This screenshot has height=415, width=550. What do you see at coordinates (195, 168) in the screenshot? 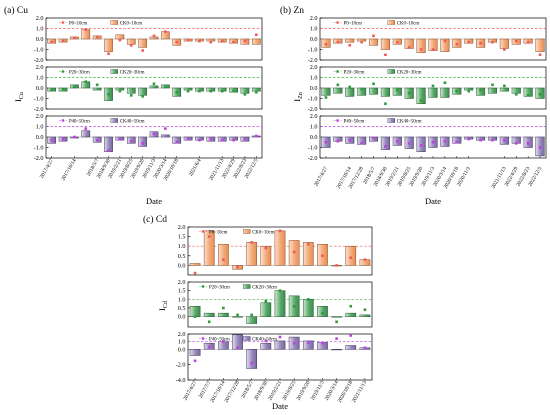
I see `x-tick-label: 2021/6/4` at bounding box center [195, 168].